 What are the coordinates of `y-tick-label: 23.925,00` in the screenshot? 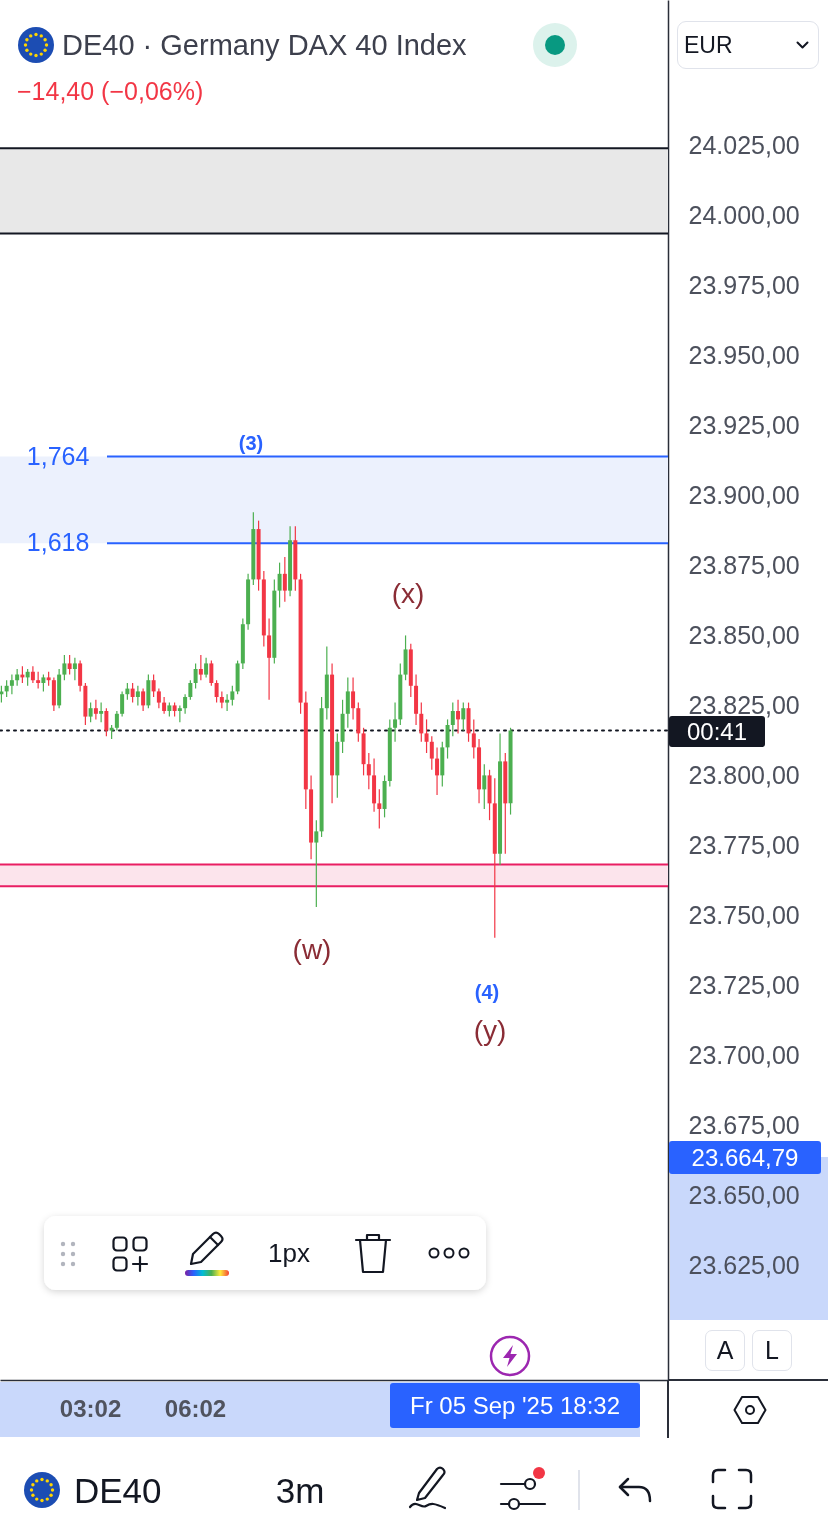 It's located at (744, 424).